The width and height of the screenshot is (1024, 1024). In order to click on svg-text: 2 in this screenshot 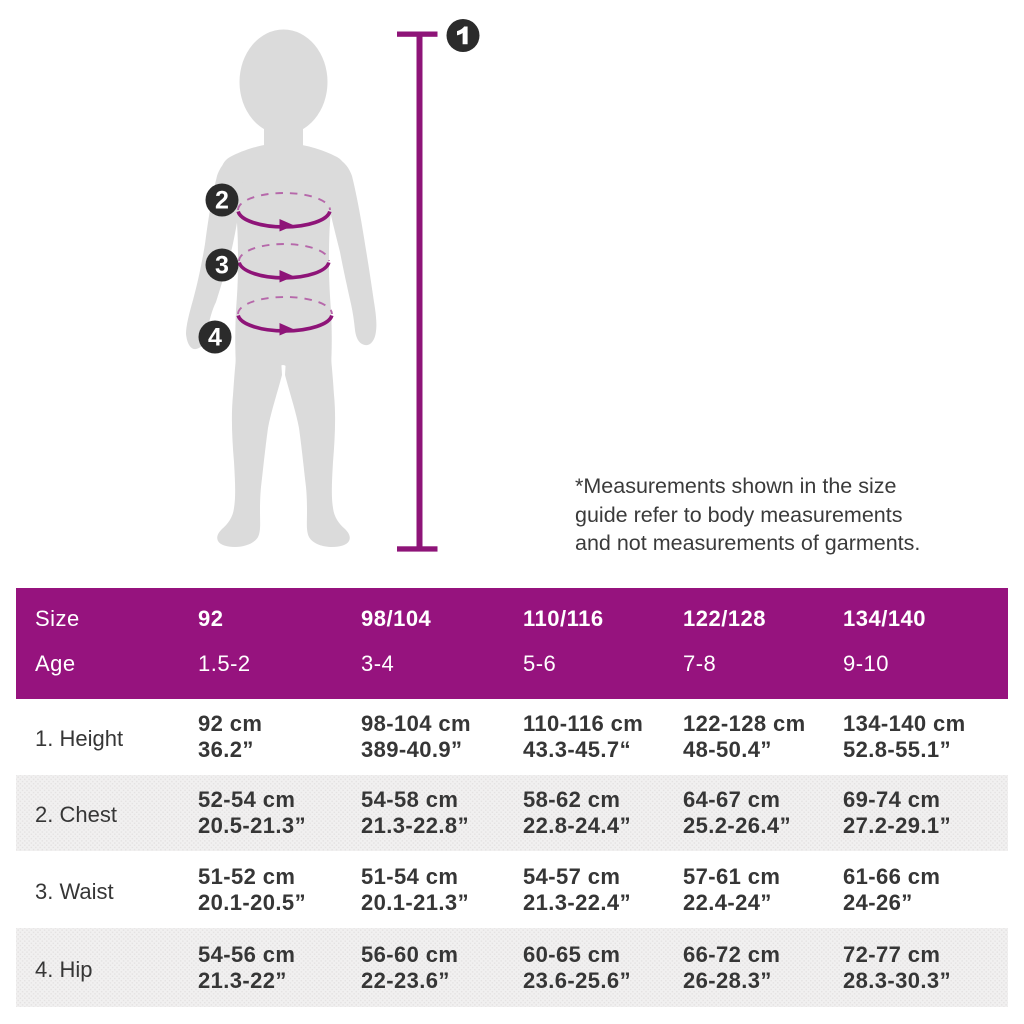, I will do `click(222, 201)`.